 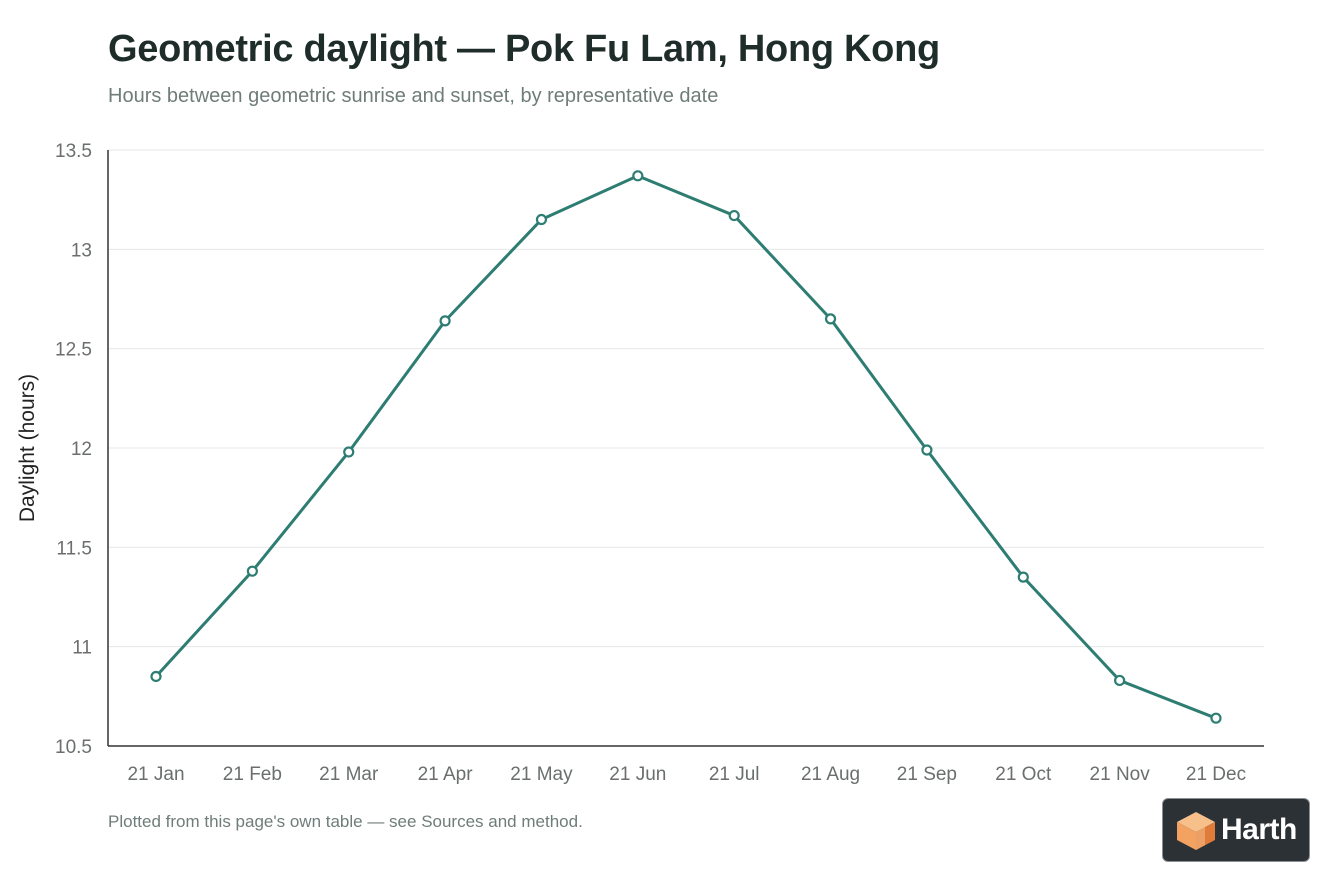 I want to click on y-tick-label: 12.5, so click(x=73, y=350).